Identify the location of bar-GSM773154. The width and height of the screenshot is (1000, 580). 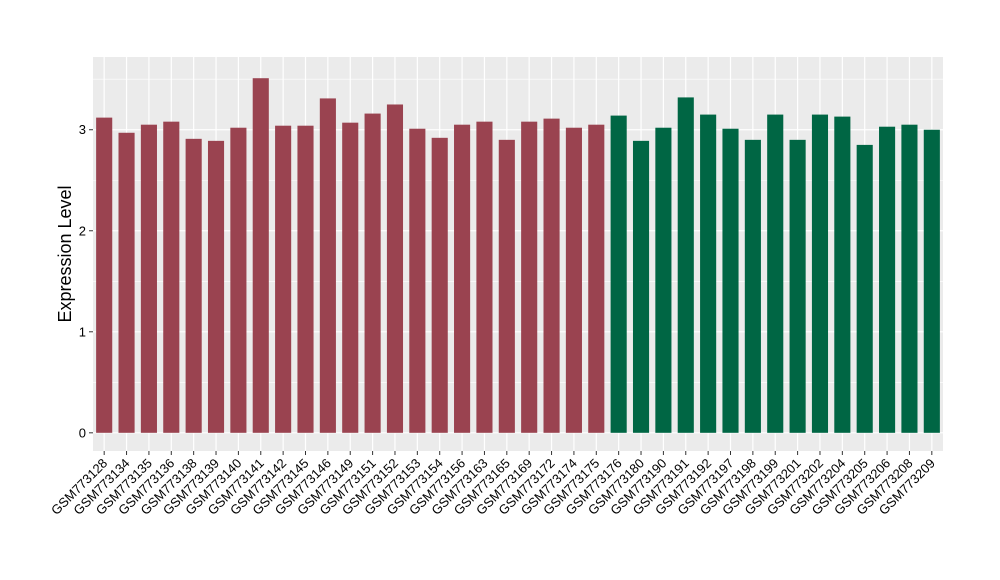
(439, 285).